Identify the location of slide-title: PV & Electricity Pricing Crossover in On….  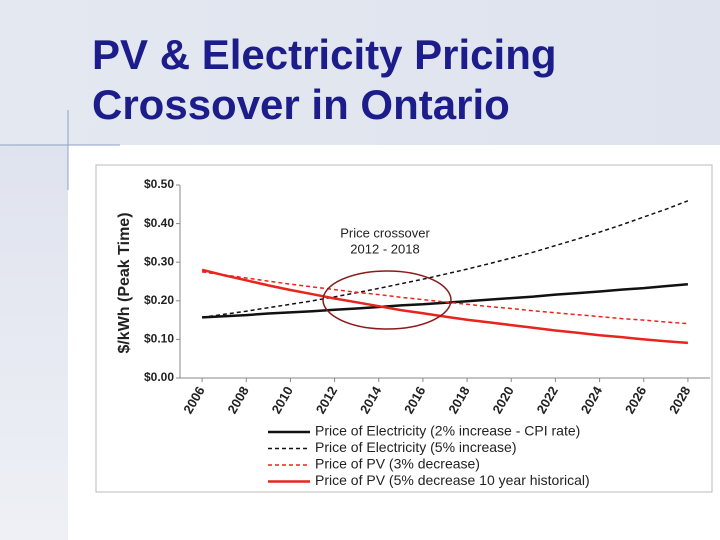
(324, 79).